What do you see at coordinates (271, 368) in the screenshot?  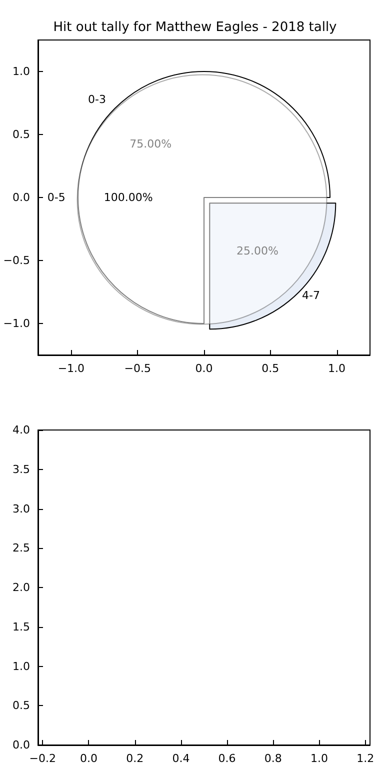 I see `x-tick-label: 0.5` at bounding box center [271, 368].